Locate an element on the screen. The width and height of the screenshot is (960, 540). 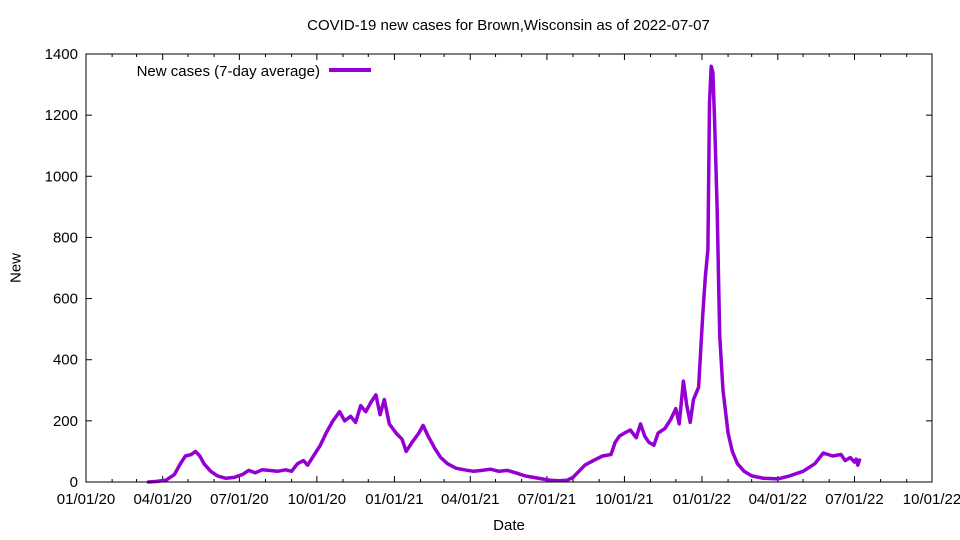
x-tick: 10/01/21 is located at coordinates (624, 281).